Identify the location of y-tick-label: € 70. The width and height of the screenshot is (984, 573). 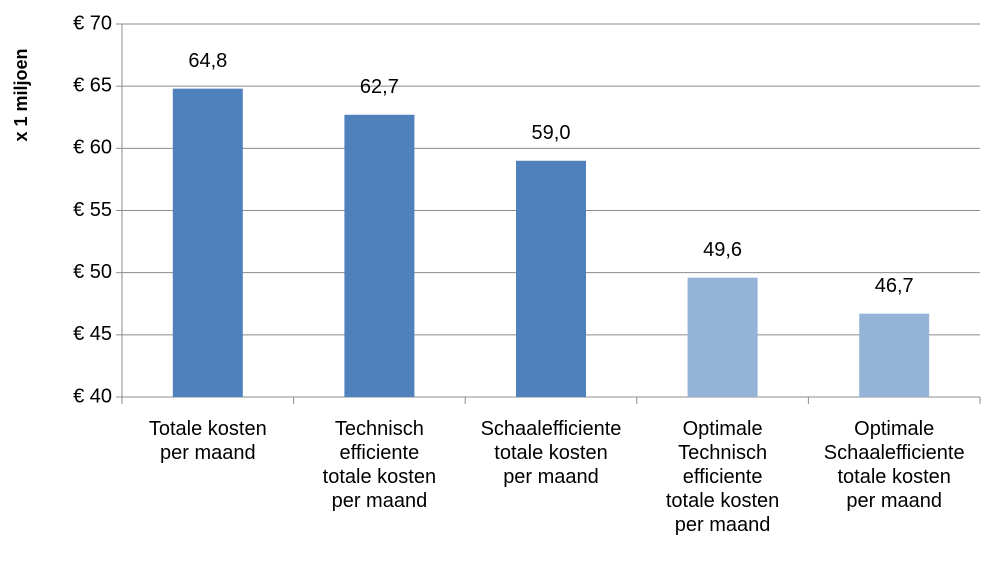
(92, 23).